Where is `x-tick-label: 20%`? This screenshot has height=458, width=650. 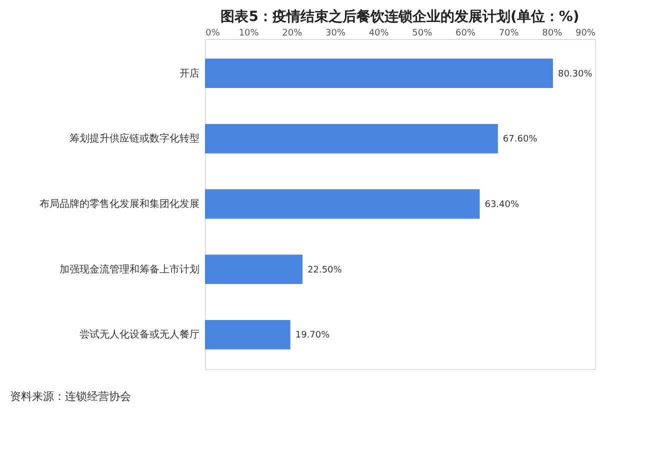 x-tick-label: 20% is located at coordinates (292, 33).